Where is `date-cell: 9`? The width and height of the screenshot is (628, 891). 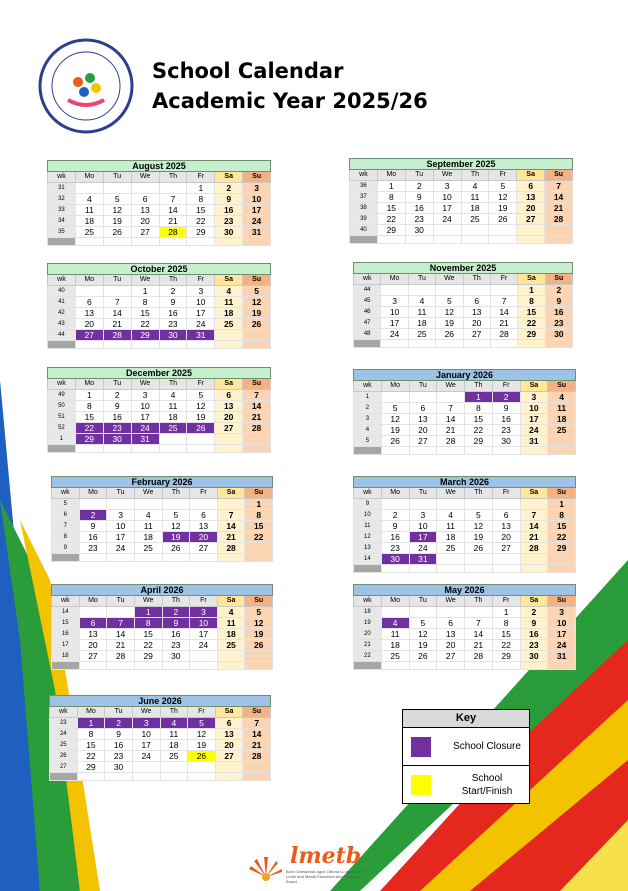
date-cell: 9 is located at coordinates (229, 199).